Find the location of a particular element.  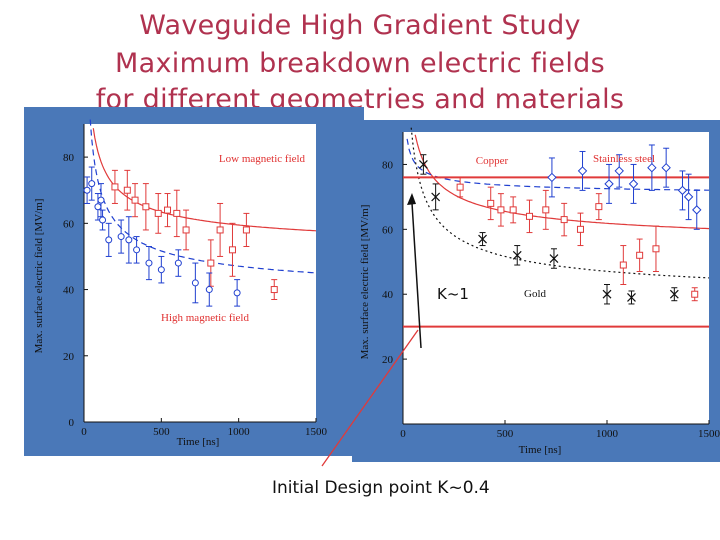

legend-stainless-steel: Stainless steel is located at coordinates (624, 159).